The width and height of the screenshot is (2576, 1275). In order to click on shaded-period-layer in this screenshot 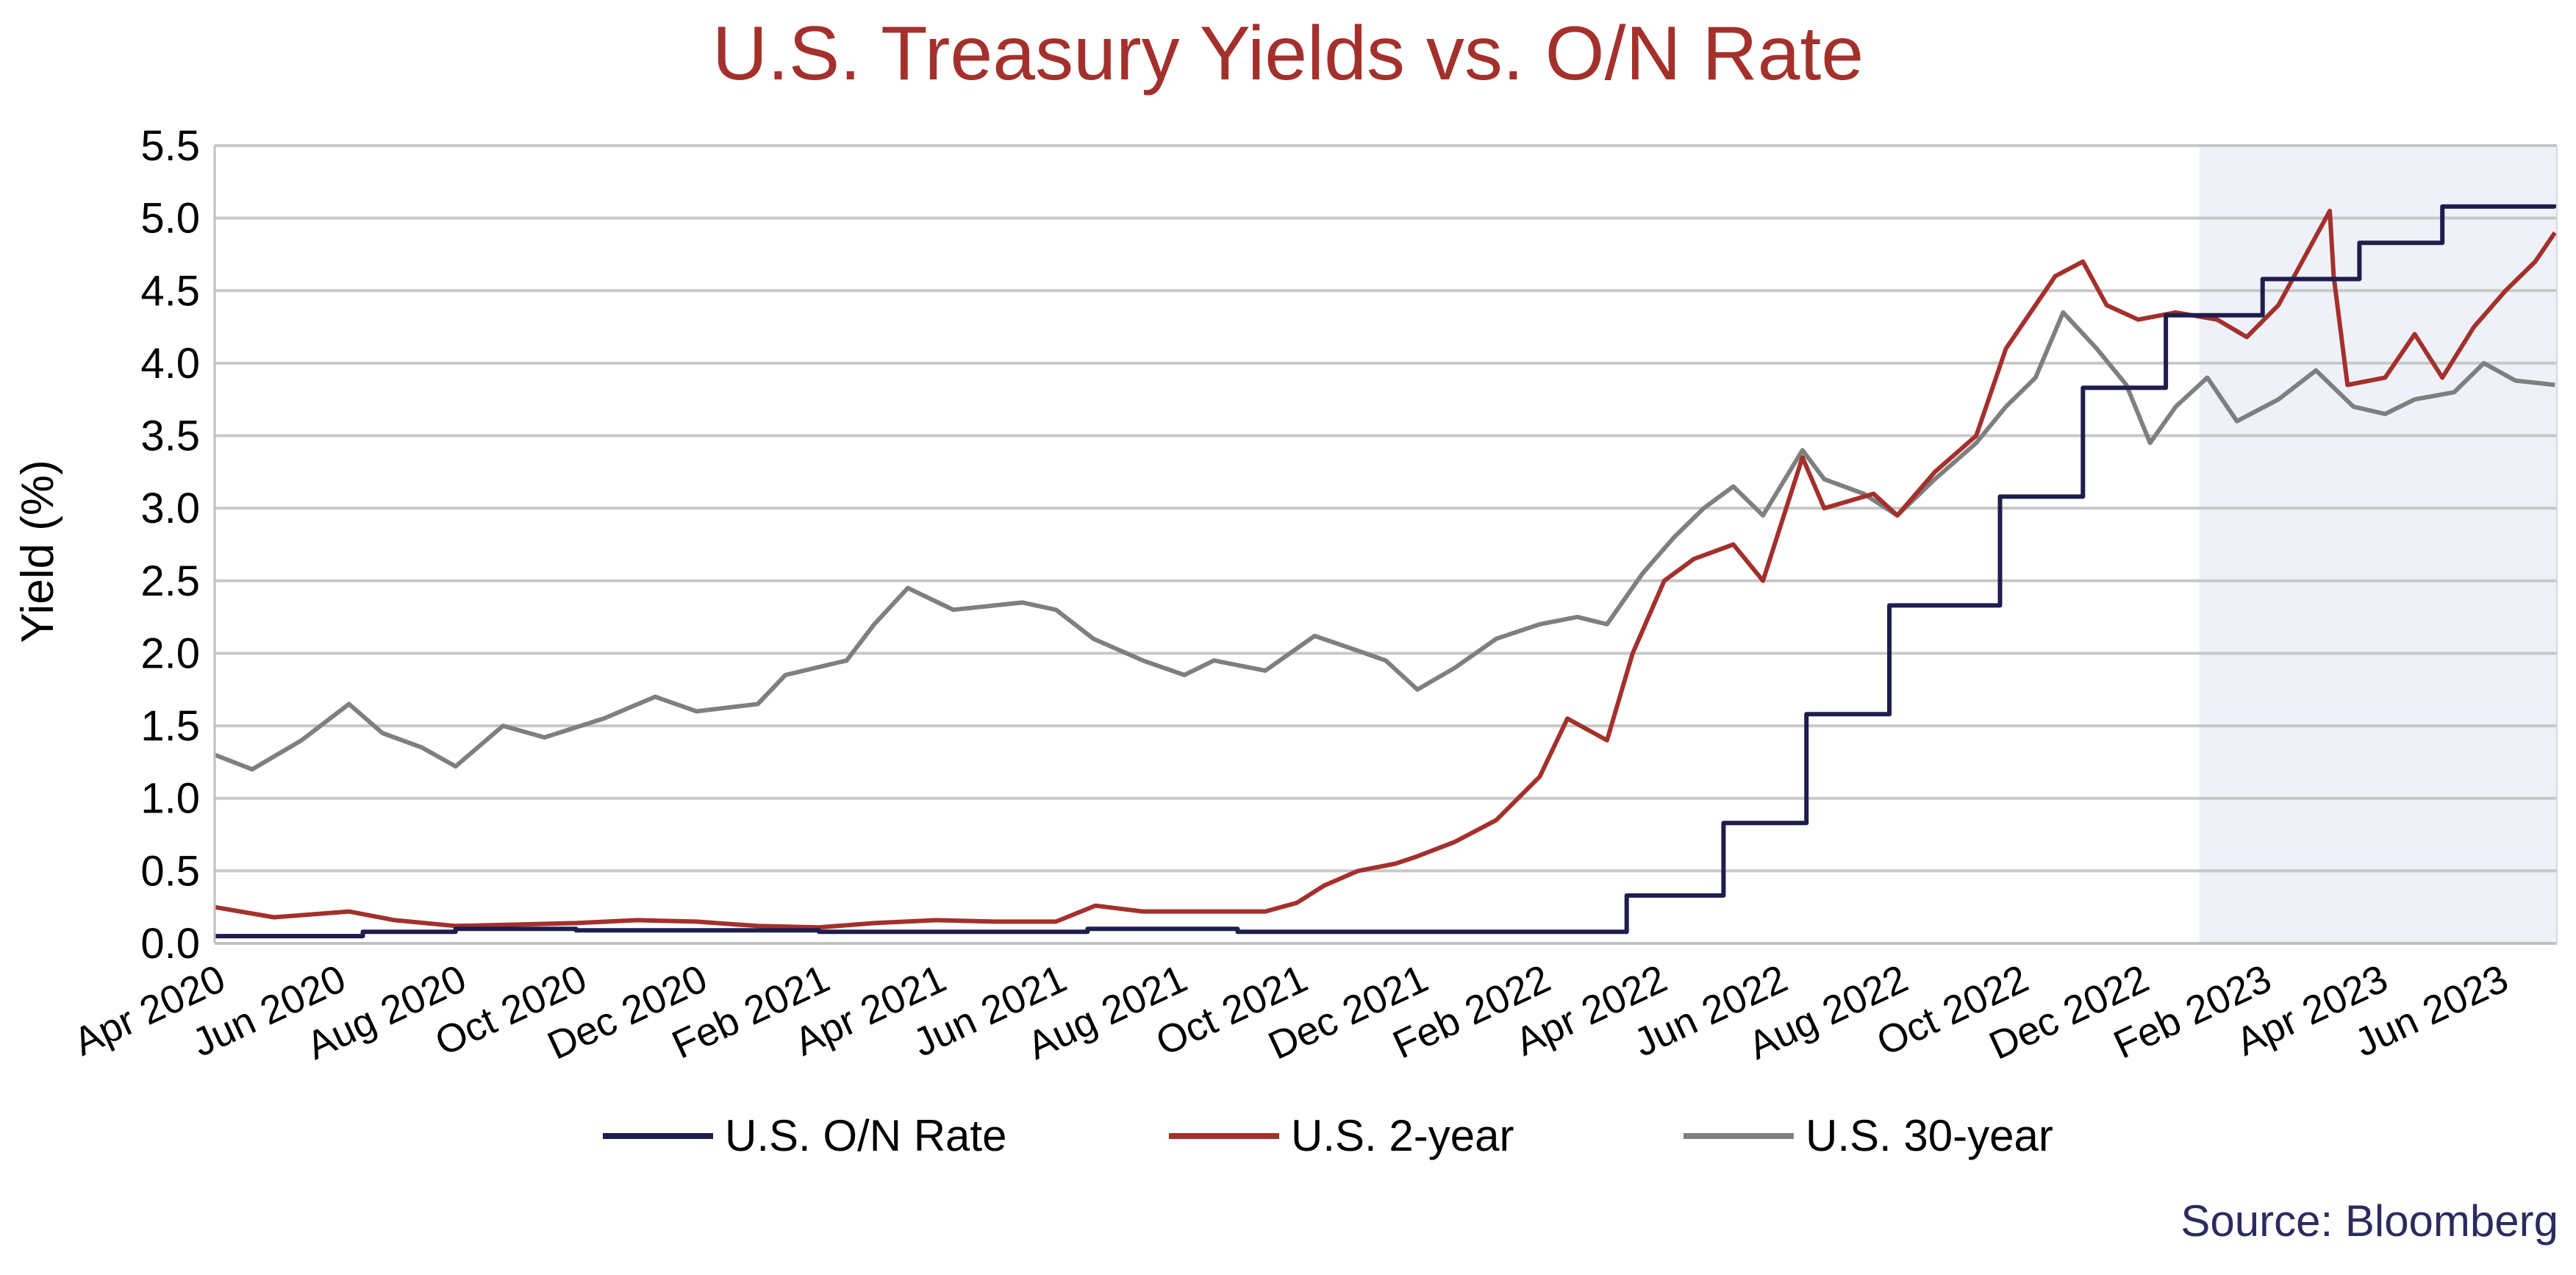, I will do `click(2378, 545)`.